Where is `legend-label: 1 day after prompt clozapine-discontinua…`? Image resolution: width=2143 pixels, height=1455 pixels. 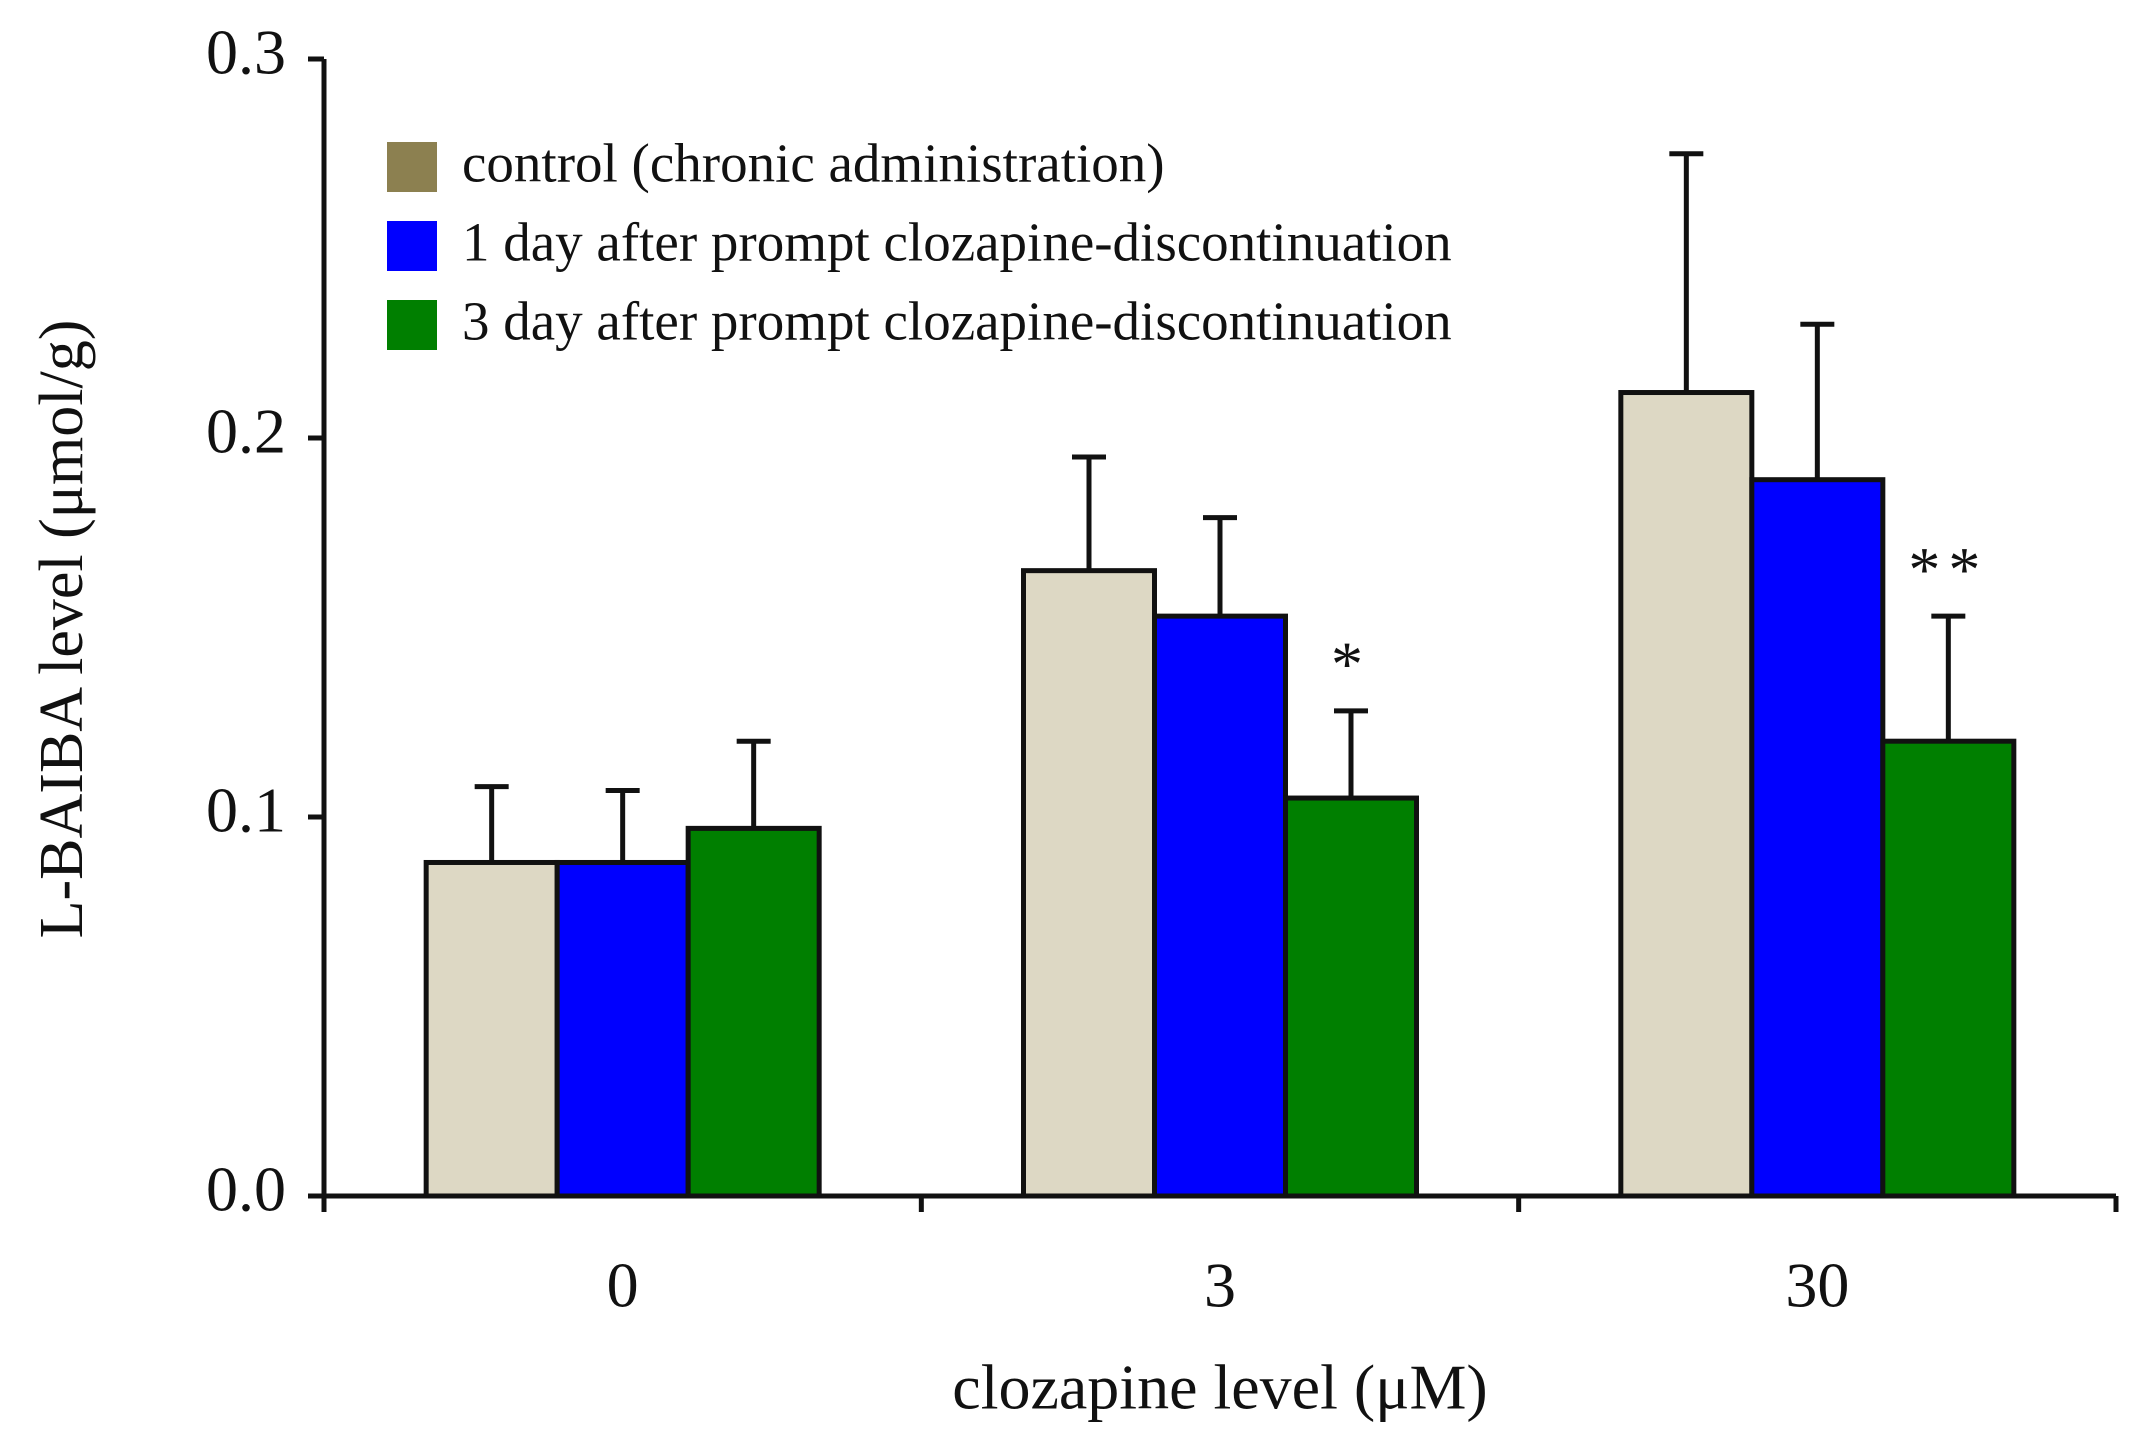
legend-label: 1 day after prompt clozapine-discontinua… is located at coordinates (957, 242).